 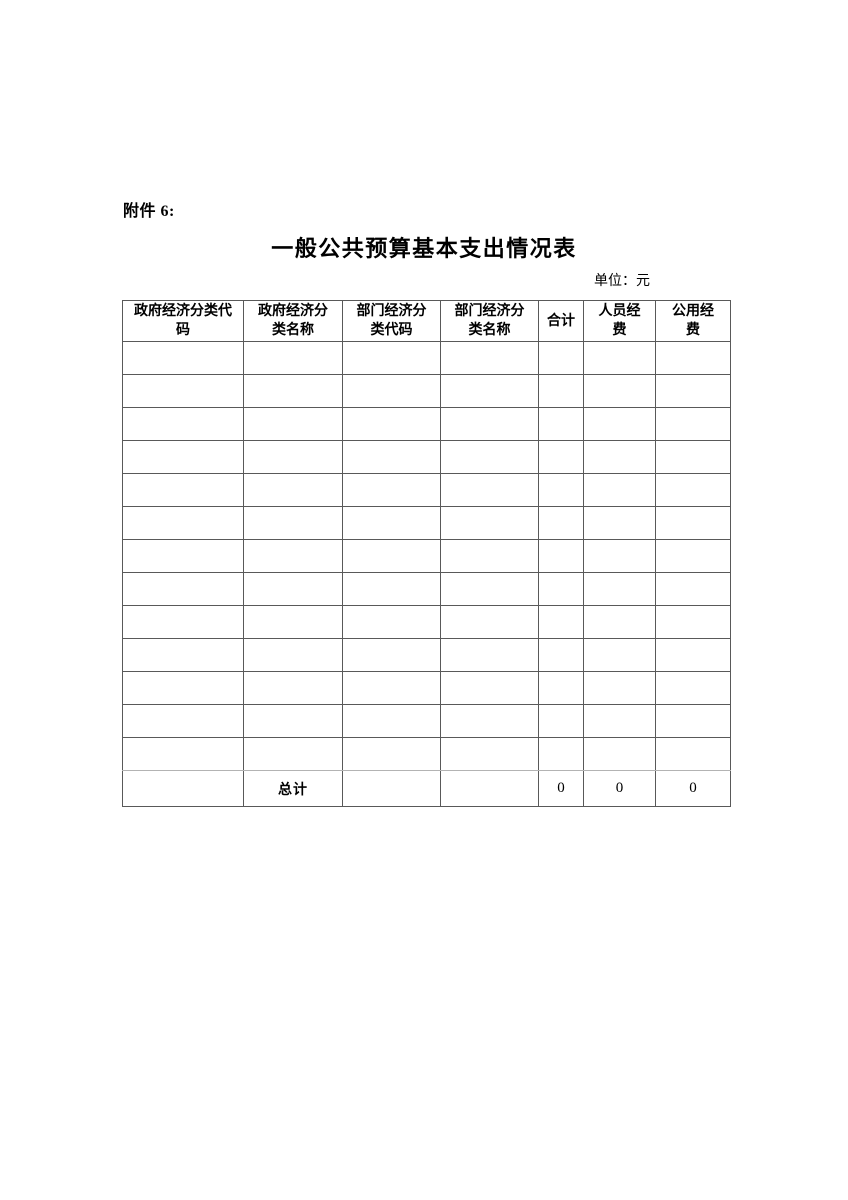 I want to click on unit-label: 单位：元, so click(x=622, y=281).